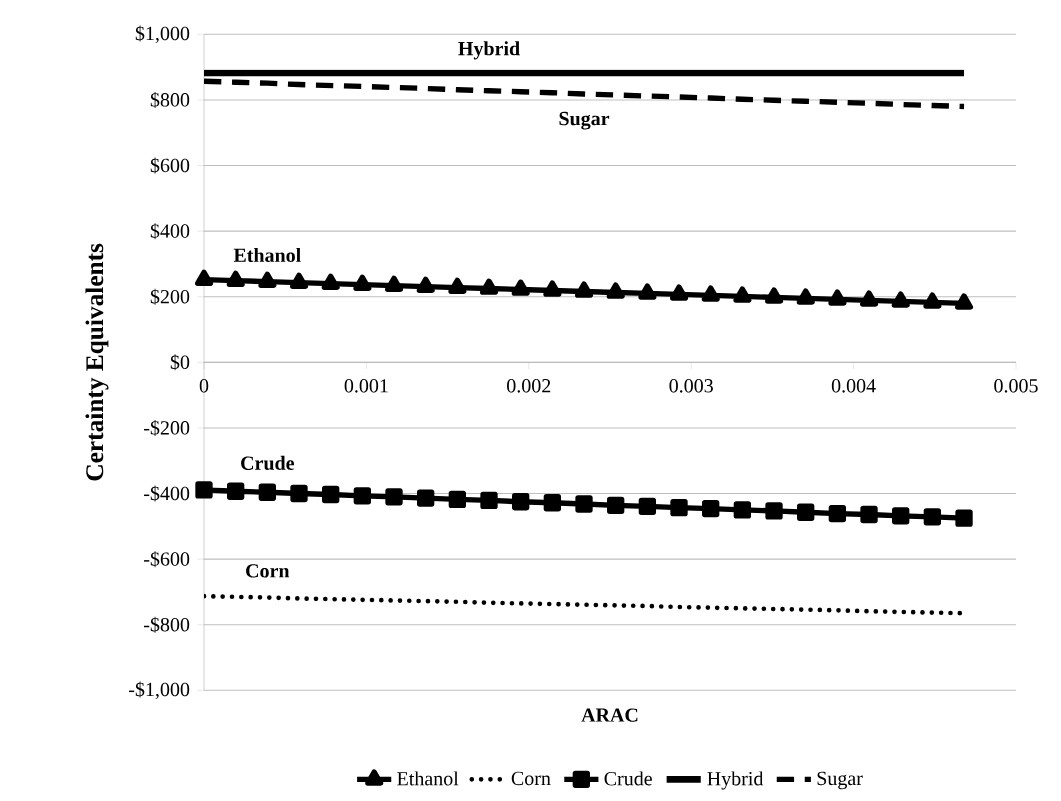 The height and width of the screenshot is (801, 1061). What do you see at coordinates (531, 778) in the screenshot?
I see `legend-label: Corn` at bounding box center [531, 778].